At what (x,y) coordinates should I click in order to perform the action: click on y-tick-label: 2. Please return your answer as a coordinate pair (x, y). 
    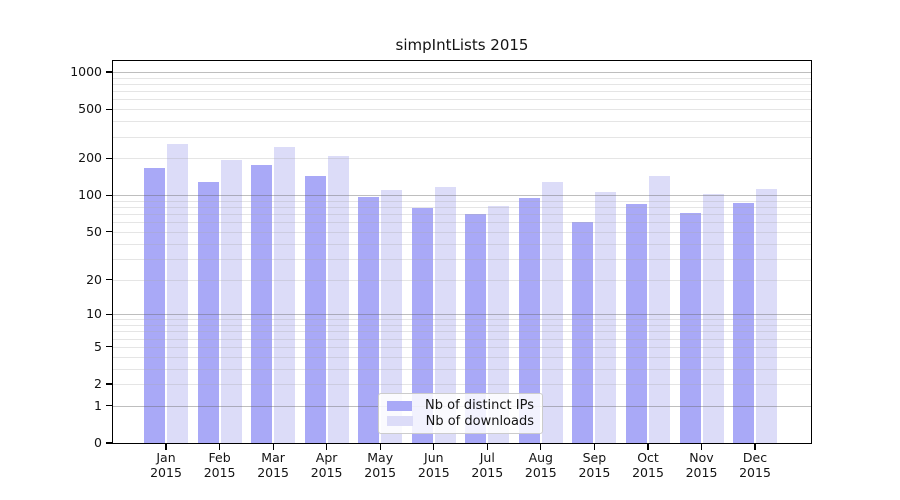
    Looking at the image, I should click on (98, 383).